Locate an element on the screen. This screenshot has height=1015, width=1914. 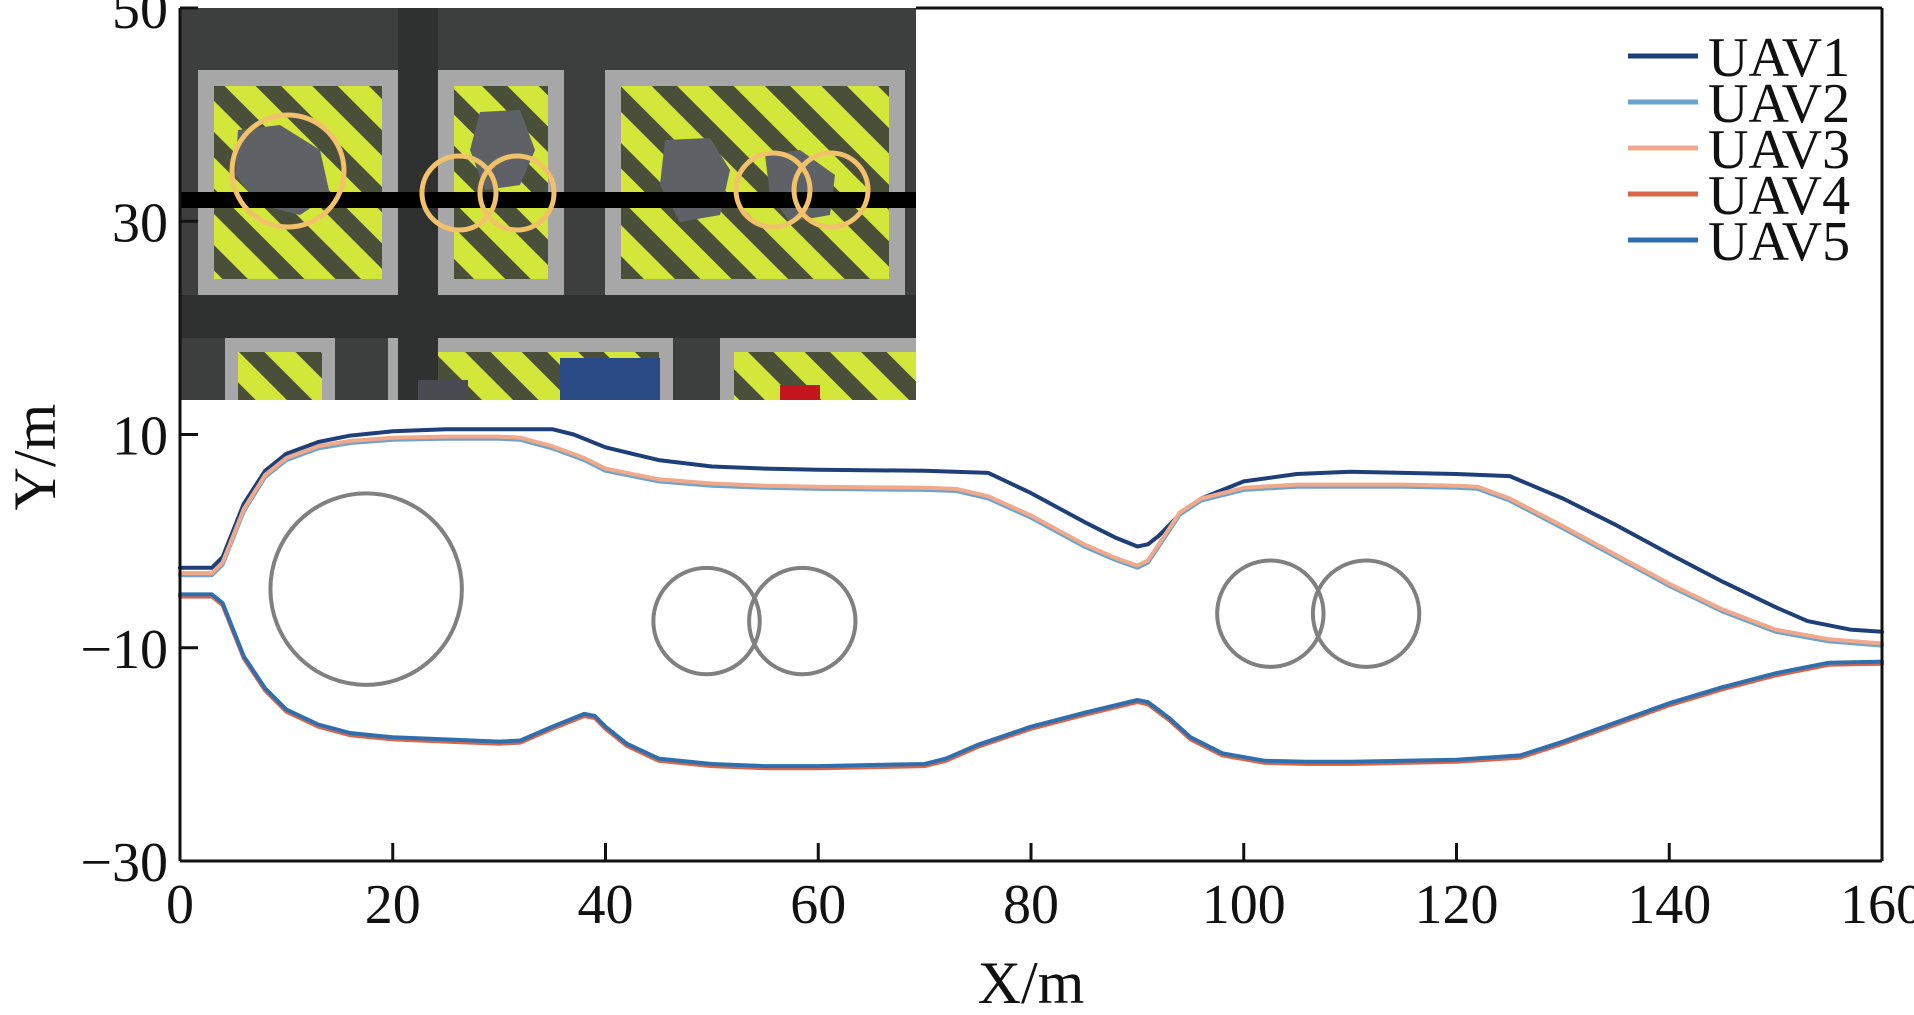
obstacle-circles is located at coordinates (845, 589).